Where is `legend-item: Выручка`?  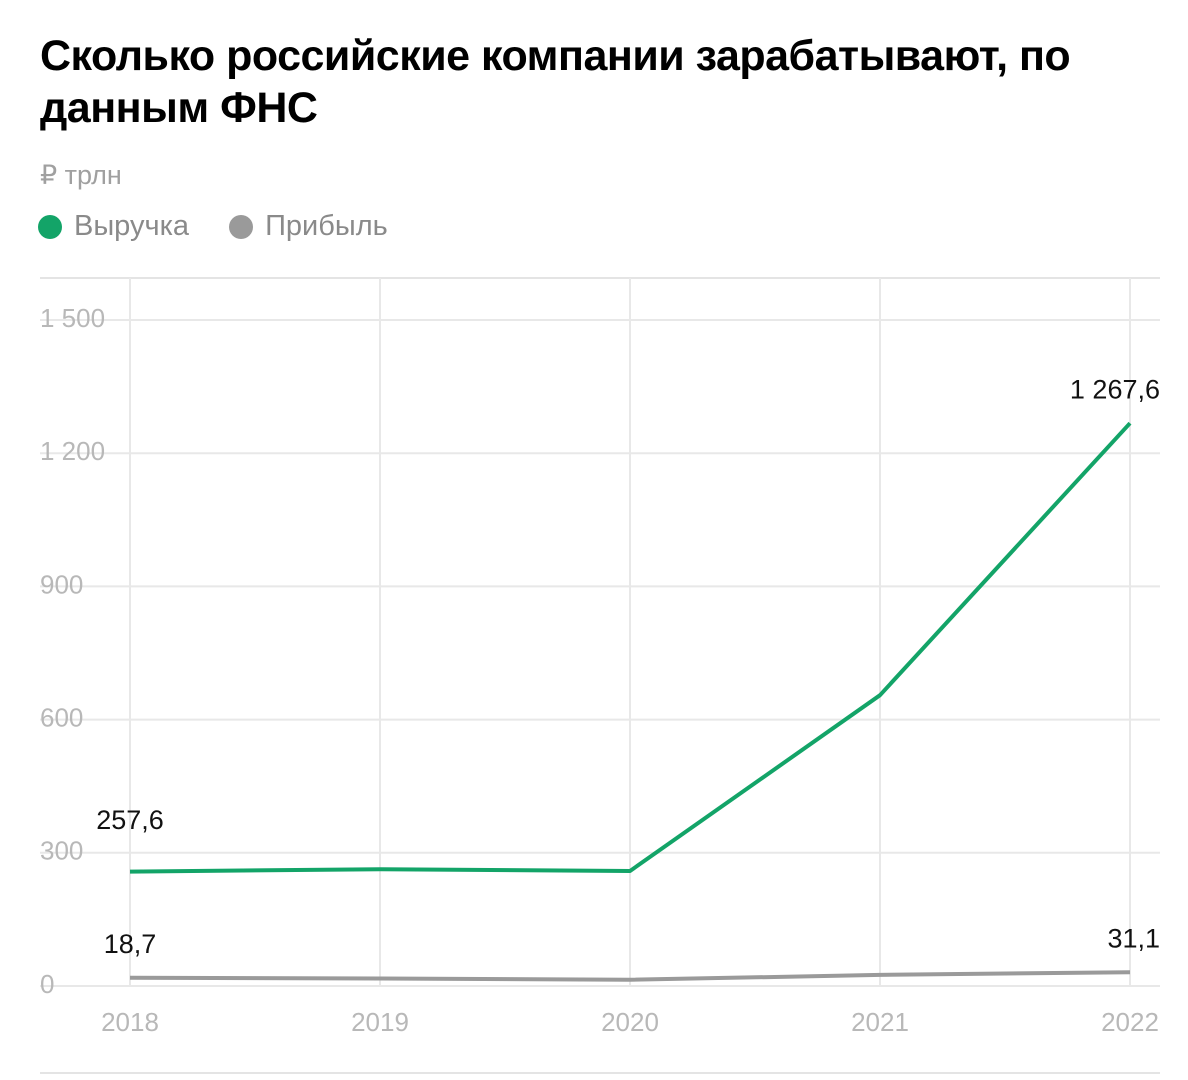 legend-item: Выручка is located at coordinates (113, 226).